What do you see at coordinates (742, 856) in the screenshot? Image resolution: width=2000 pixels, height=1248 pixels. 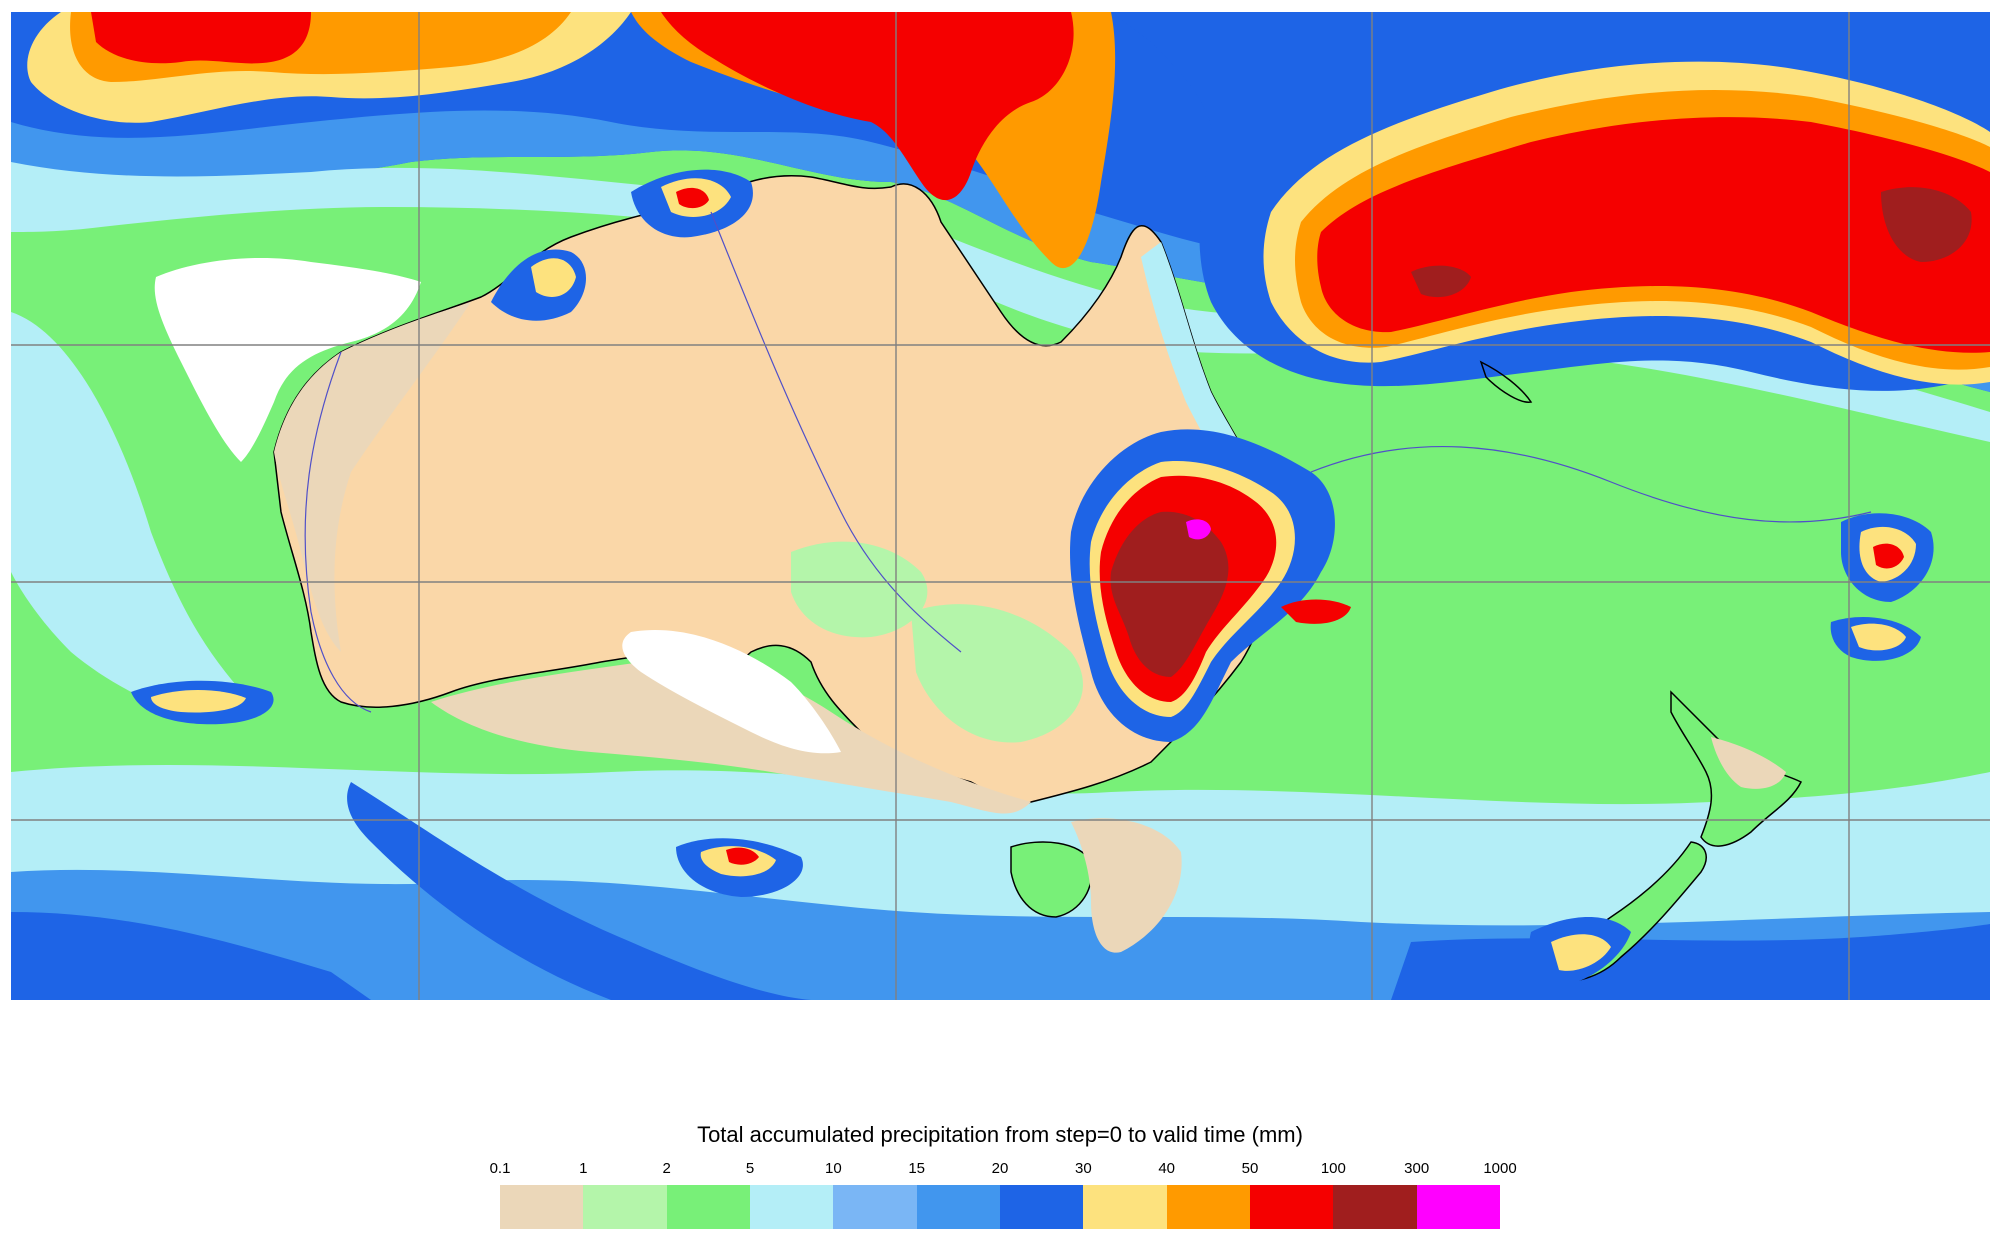 I see `bight-cell-red` at bounding box center [742, 856].